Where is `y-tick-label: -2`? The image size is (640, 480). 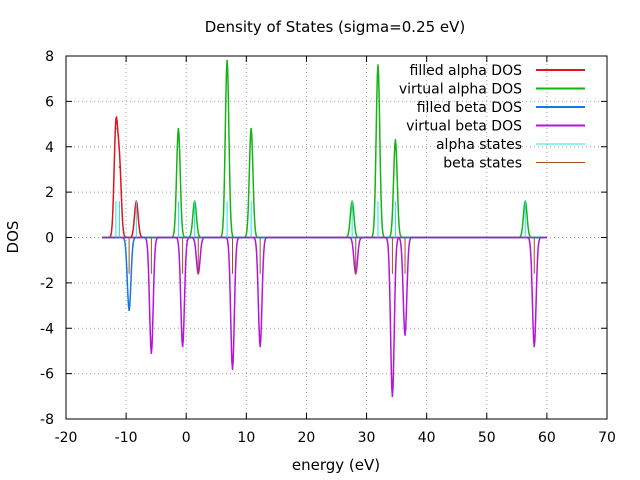 y-tick-label: -2 is located at coordinates (47, 284).